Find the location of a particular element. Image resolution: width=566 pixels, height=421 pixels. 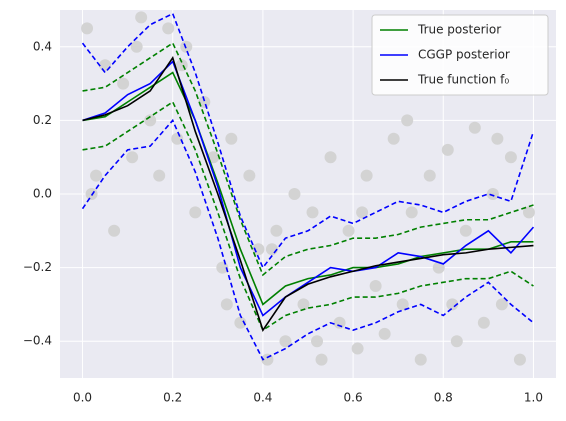

x-tick-label: 0.6 is located at coordinates (353, 398).